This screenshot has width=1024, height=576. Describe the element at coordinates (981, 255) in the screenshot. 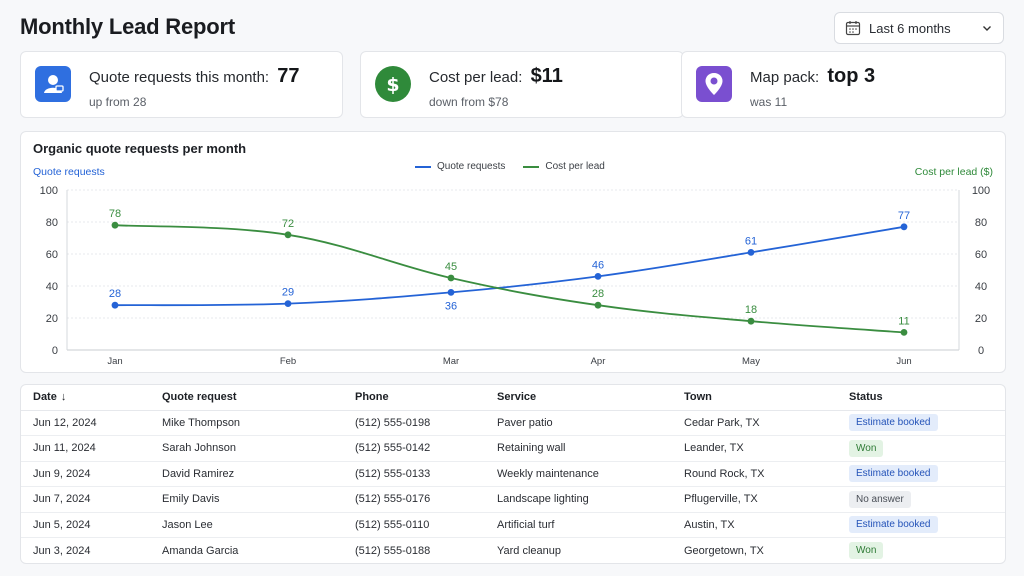

I see `y-tick-right: 60` at that location.